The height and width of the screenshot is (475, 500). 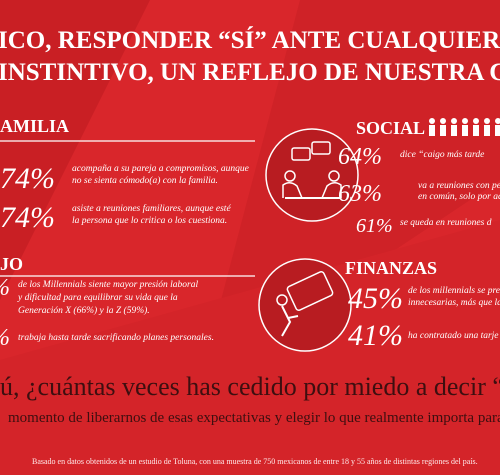 I want to click on item-text: de los millennials se preoc, so click(x=454, y=291).